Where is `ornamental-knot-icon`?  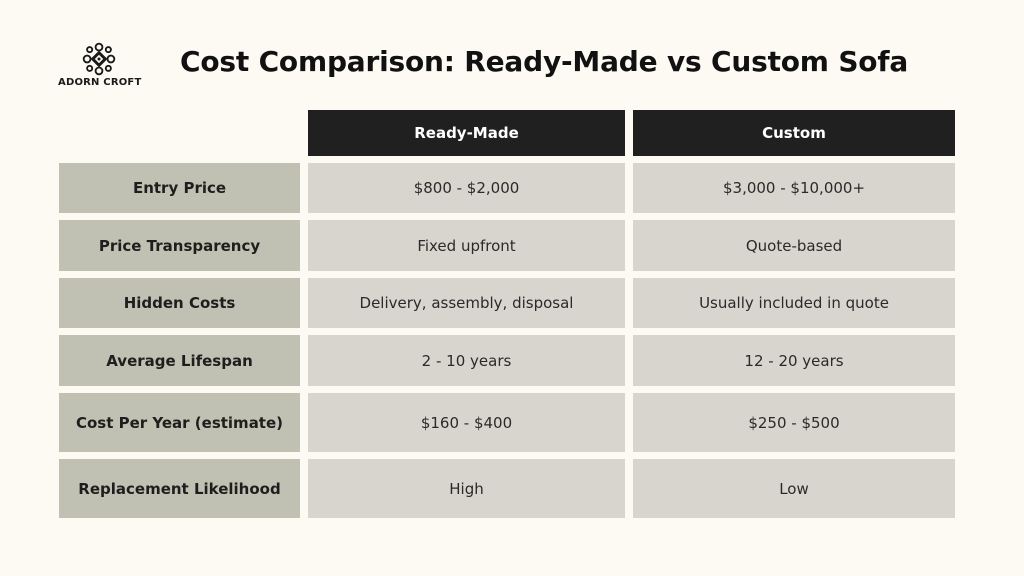
ornamental-knot-icon is located at coordinates (99, 59).